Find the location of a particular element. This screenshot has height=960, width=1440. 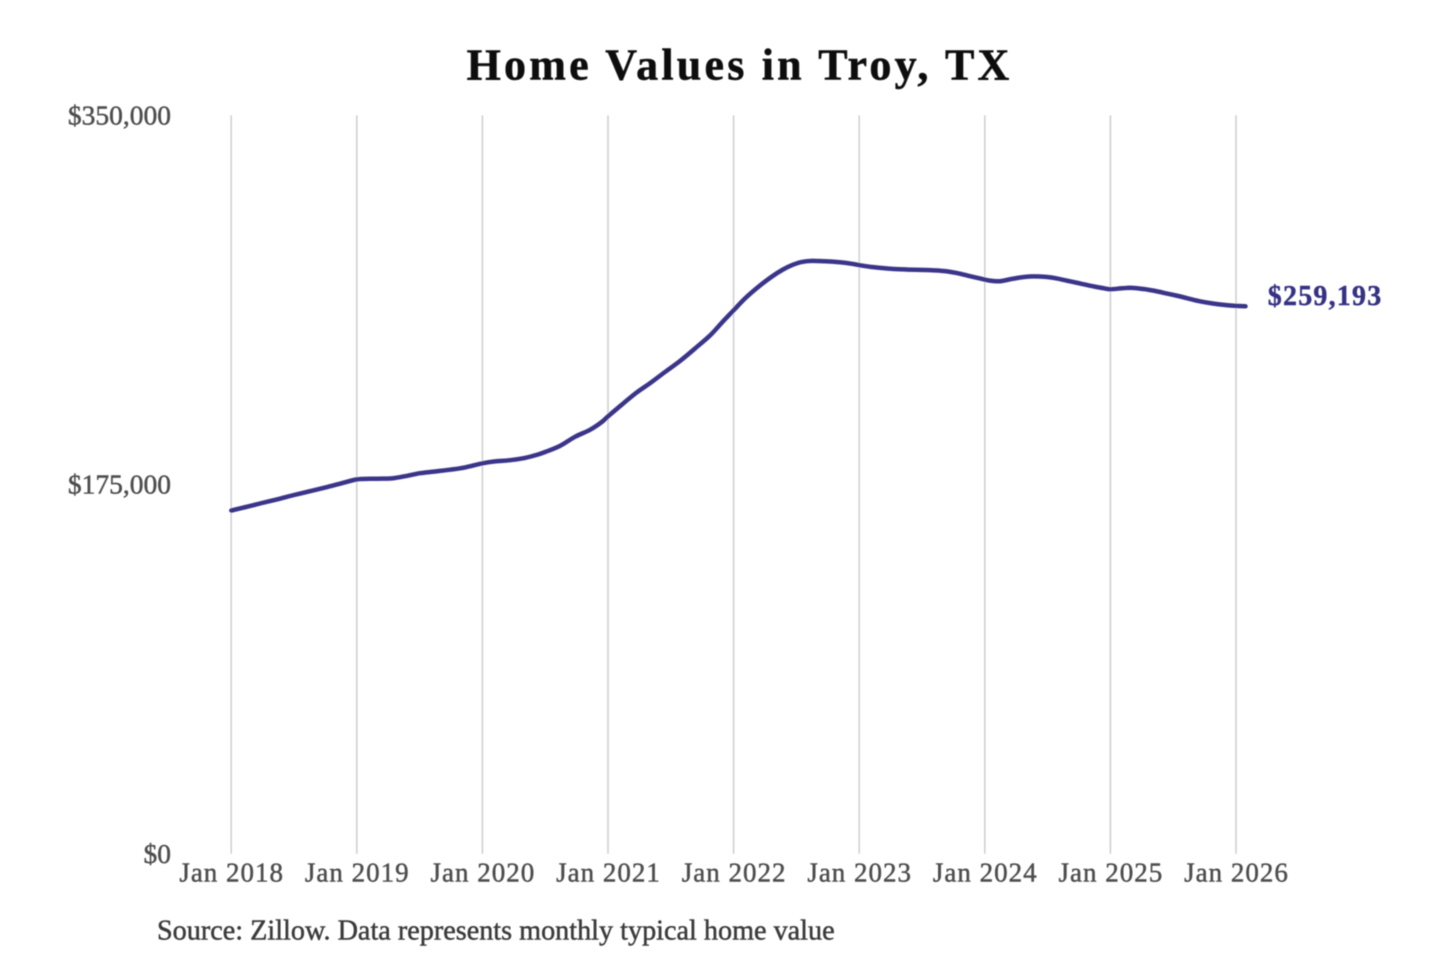

svg-text: Jan 2018 is located at coordinates (231, 873).